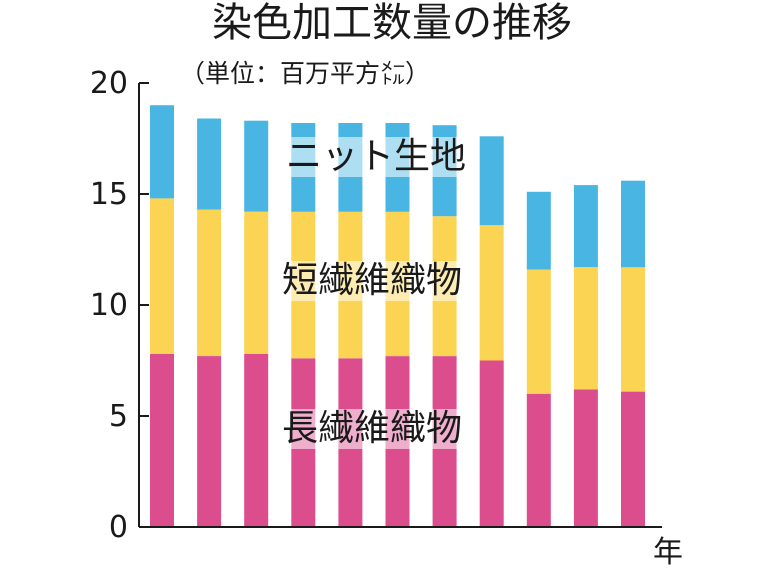  I want to click on y-tick-label: 15, so click(109, 194).